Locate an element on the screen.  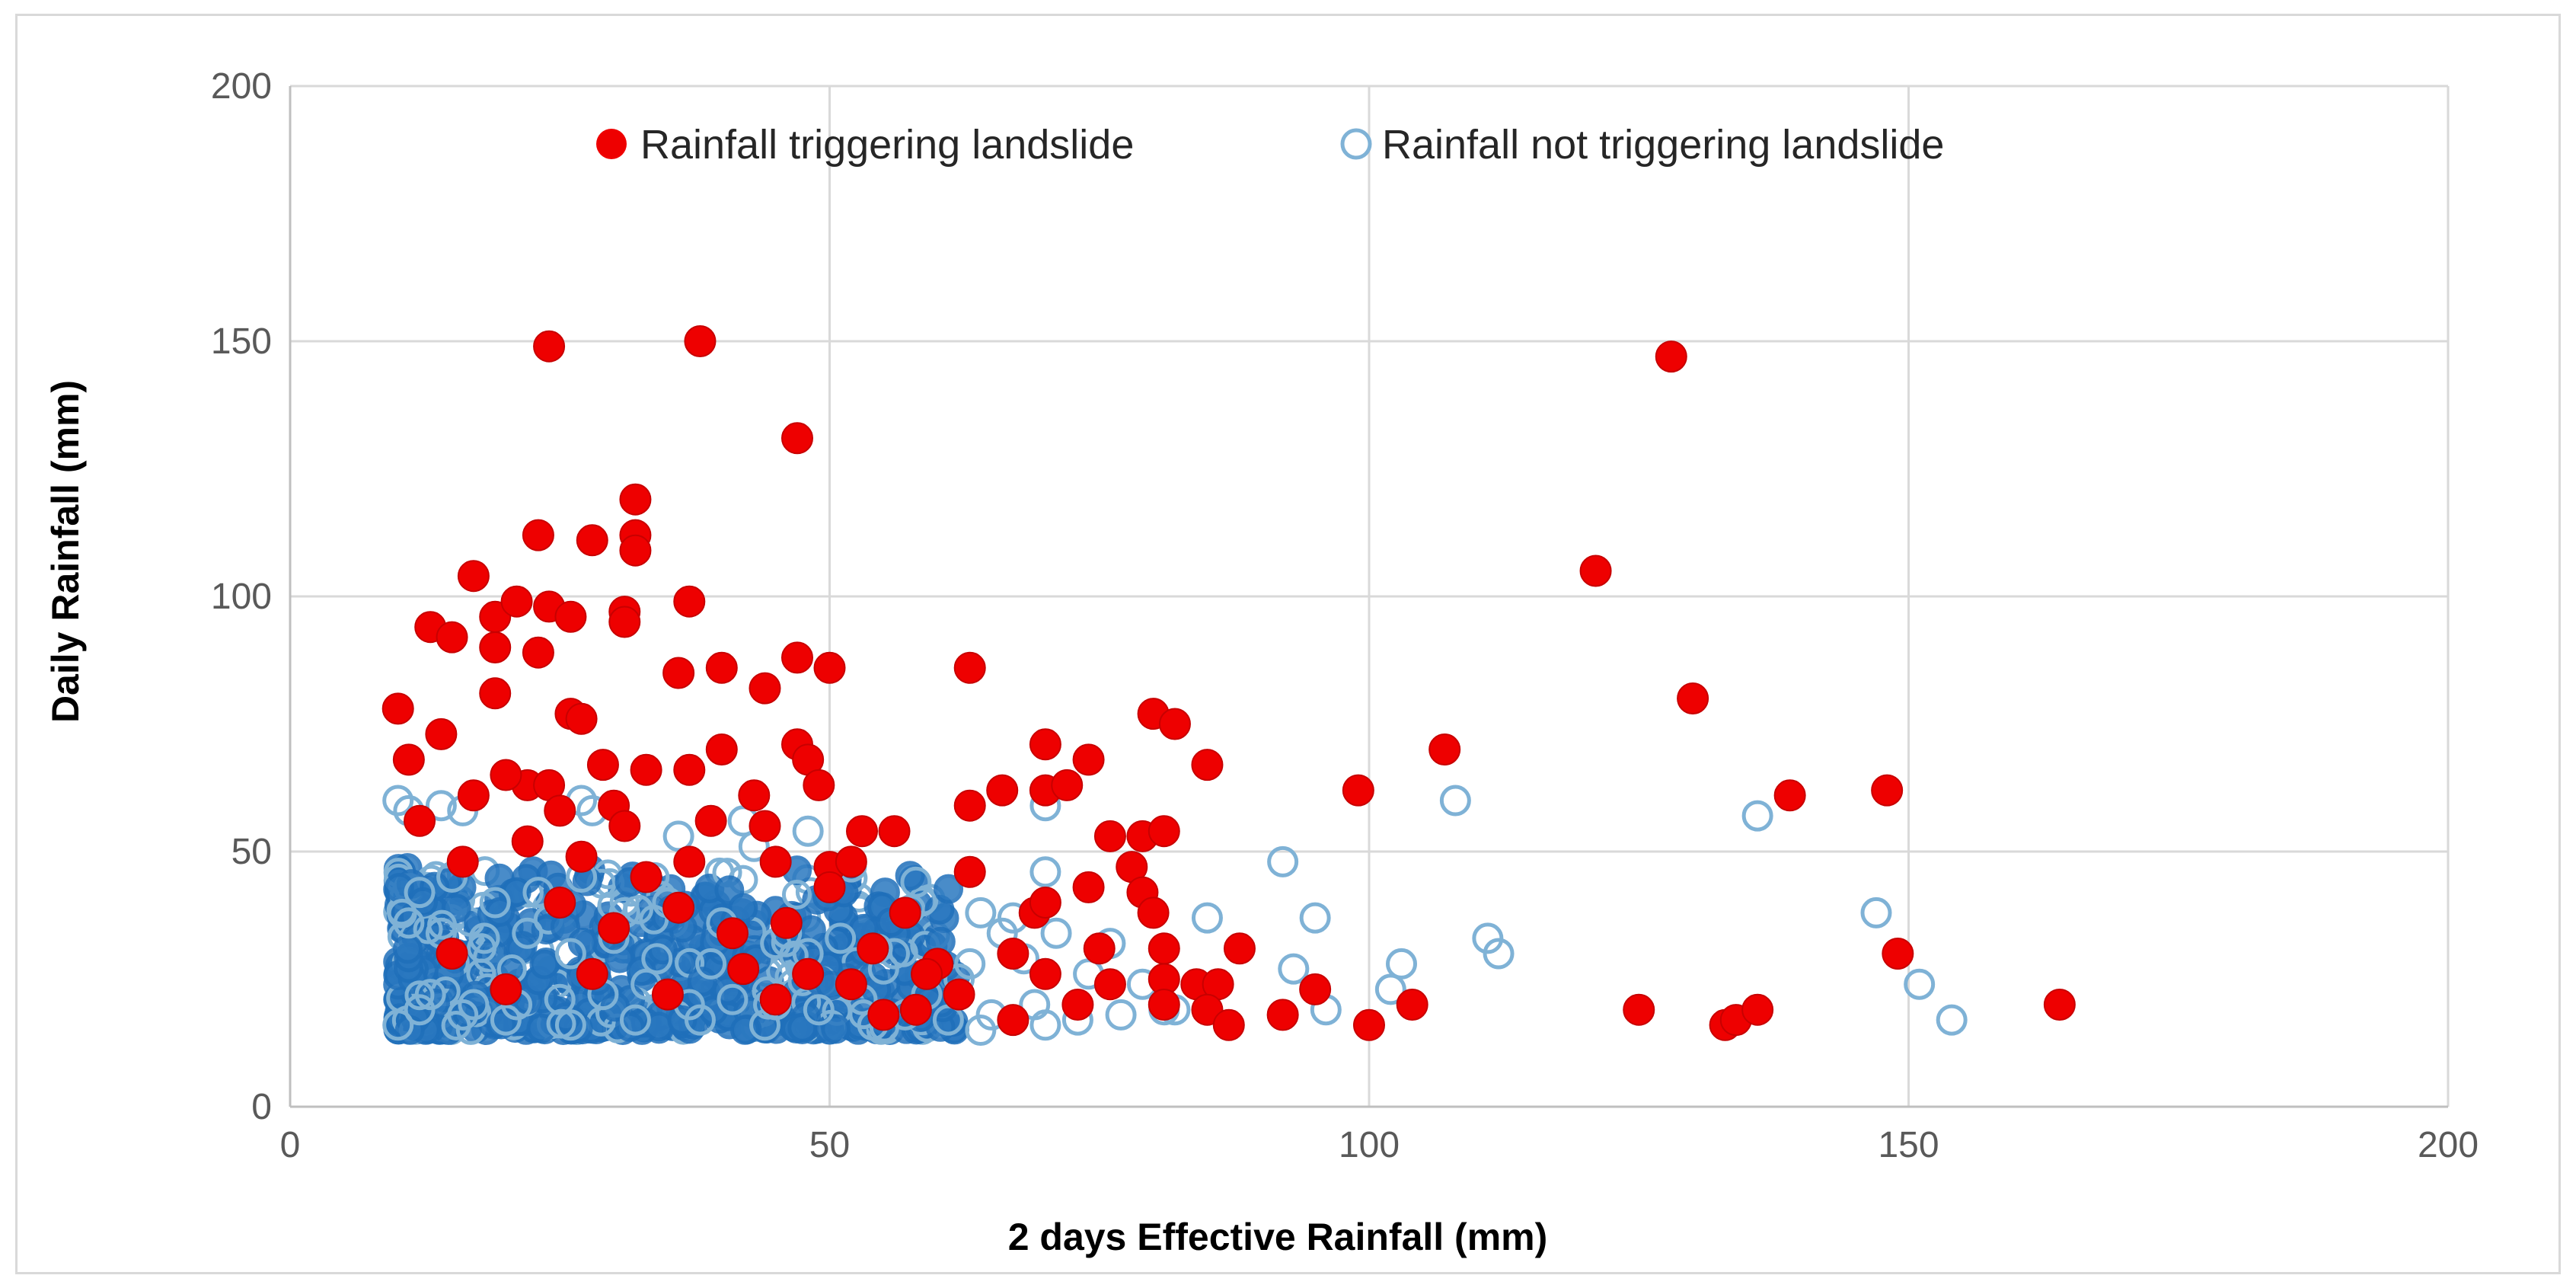
y-tick-label: 50 is located at coordinates (251, 852).